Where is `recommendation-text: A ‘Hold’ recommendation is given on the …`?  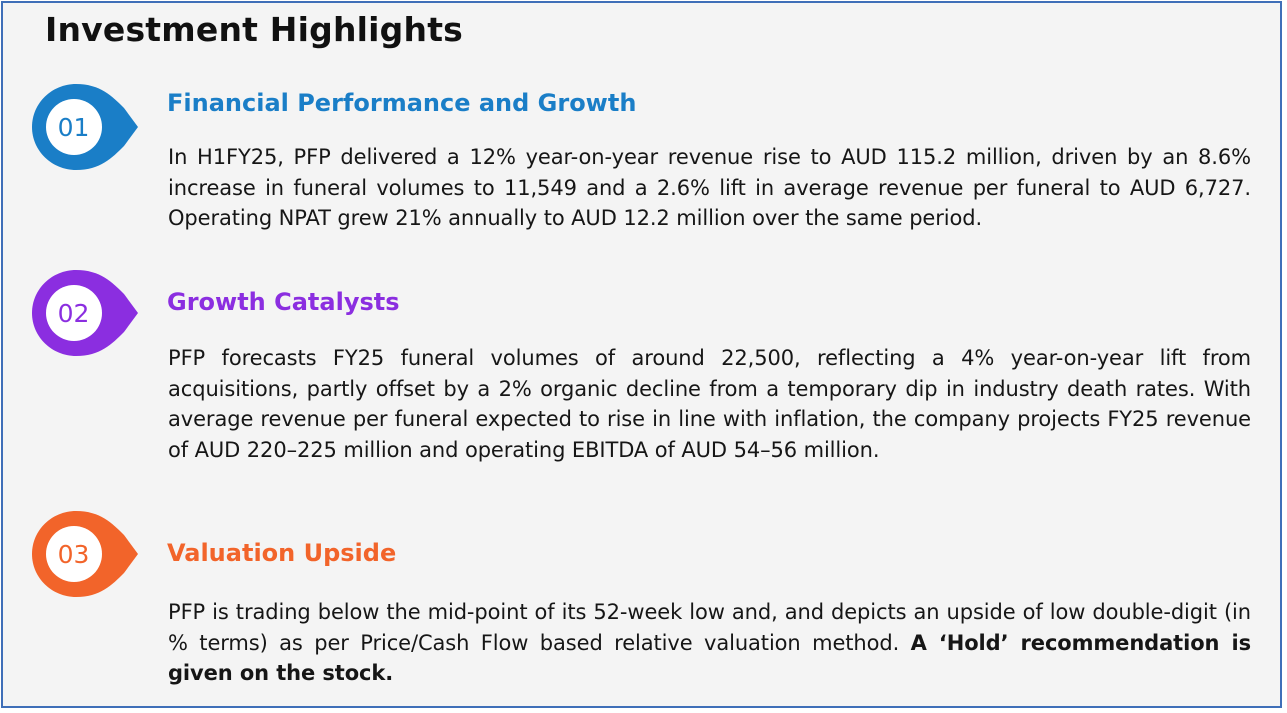 recommendation-text: A ‘Hold’ recommendation is given on the … is located at coordinates (709, 658).